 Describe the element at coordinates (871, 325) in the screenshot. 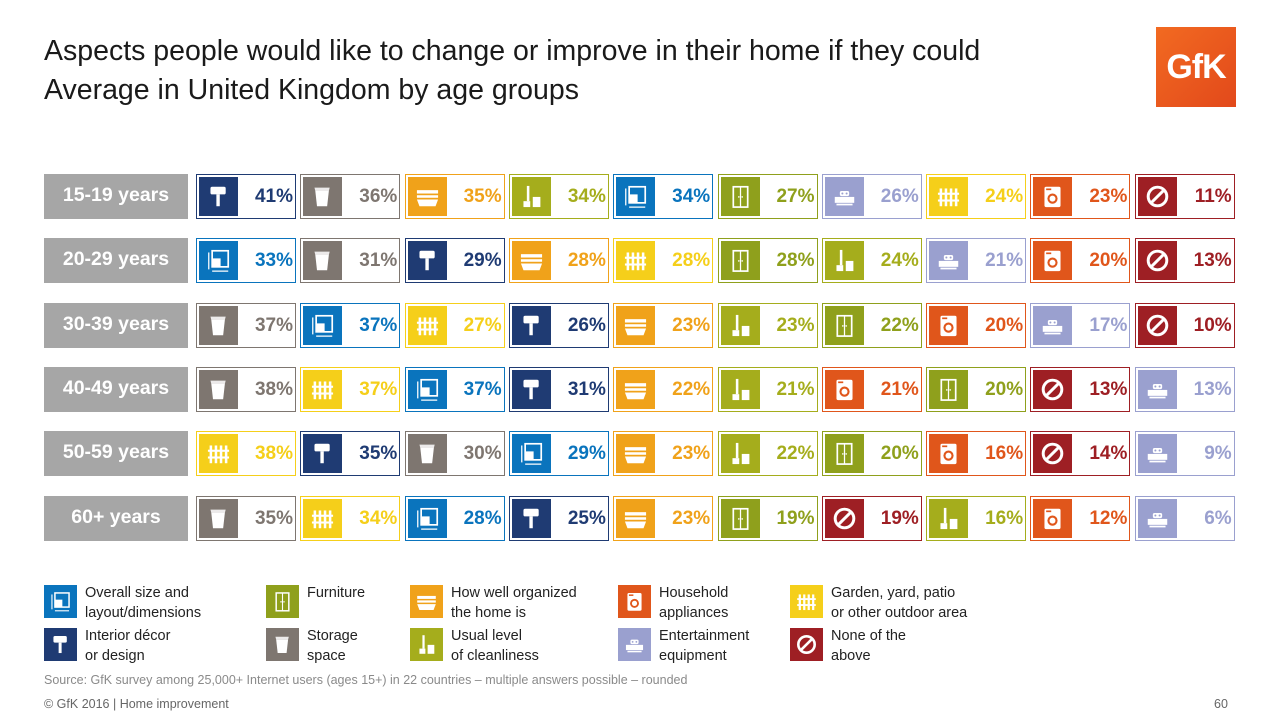

I see `value-cell-furniture: 22%` at that location.